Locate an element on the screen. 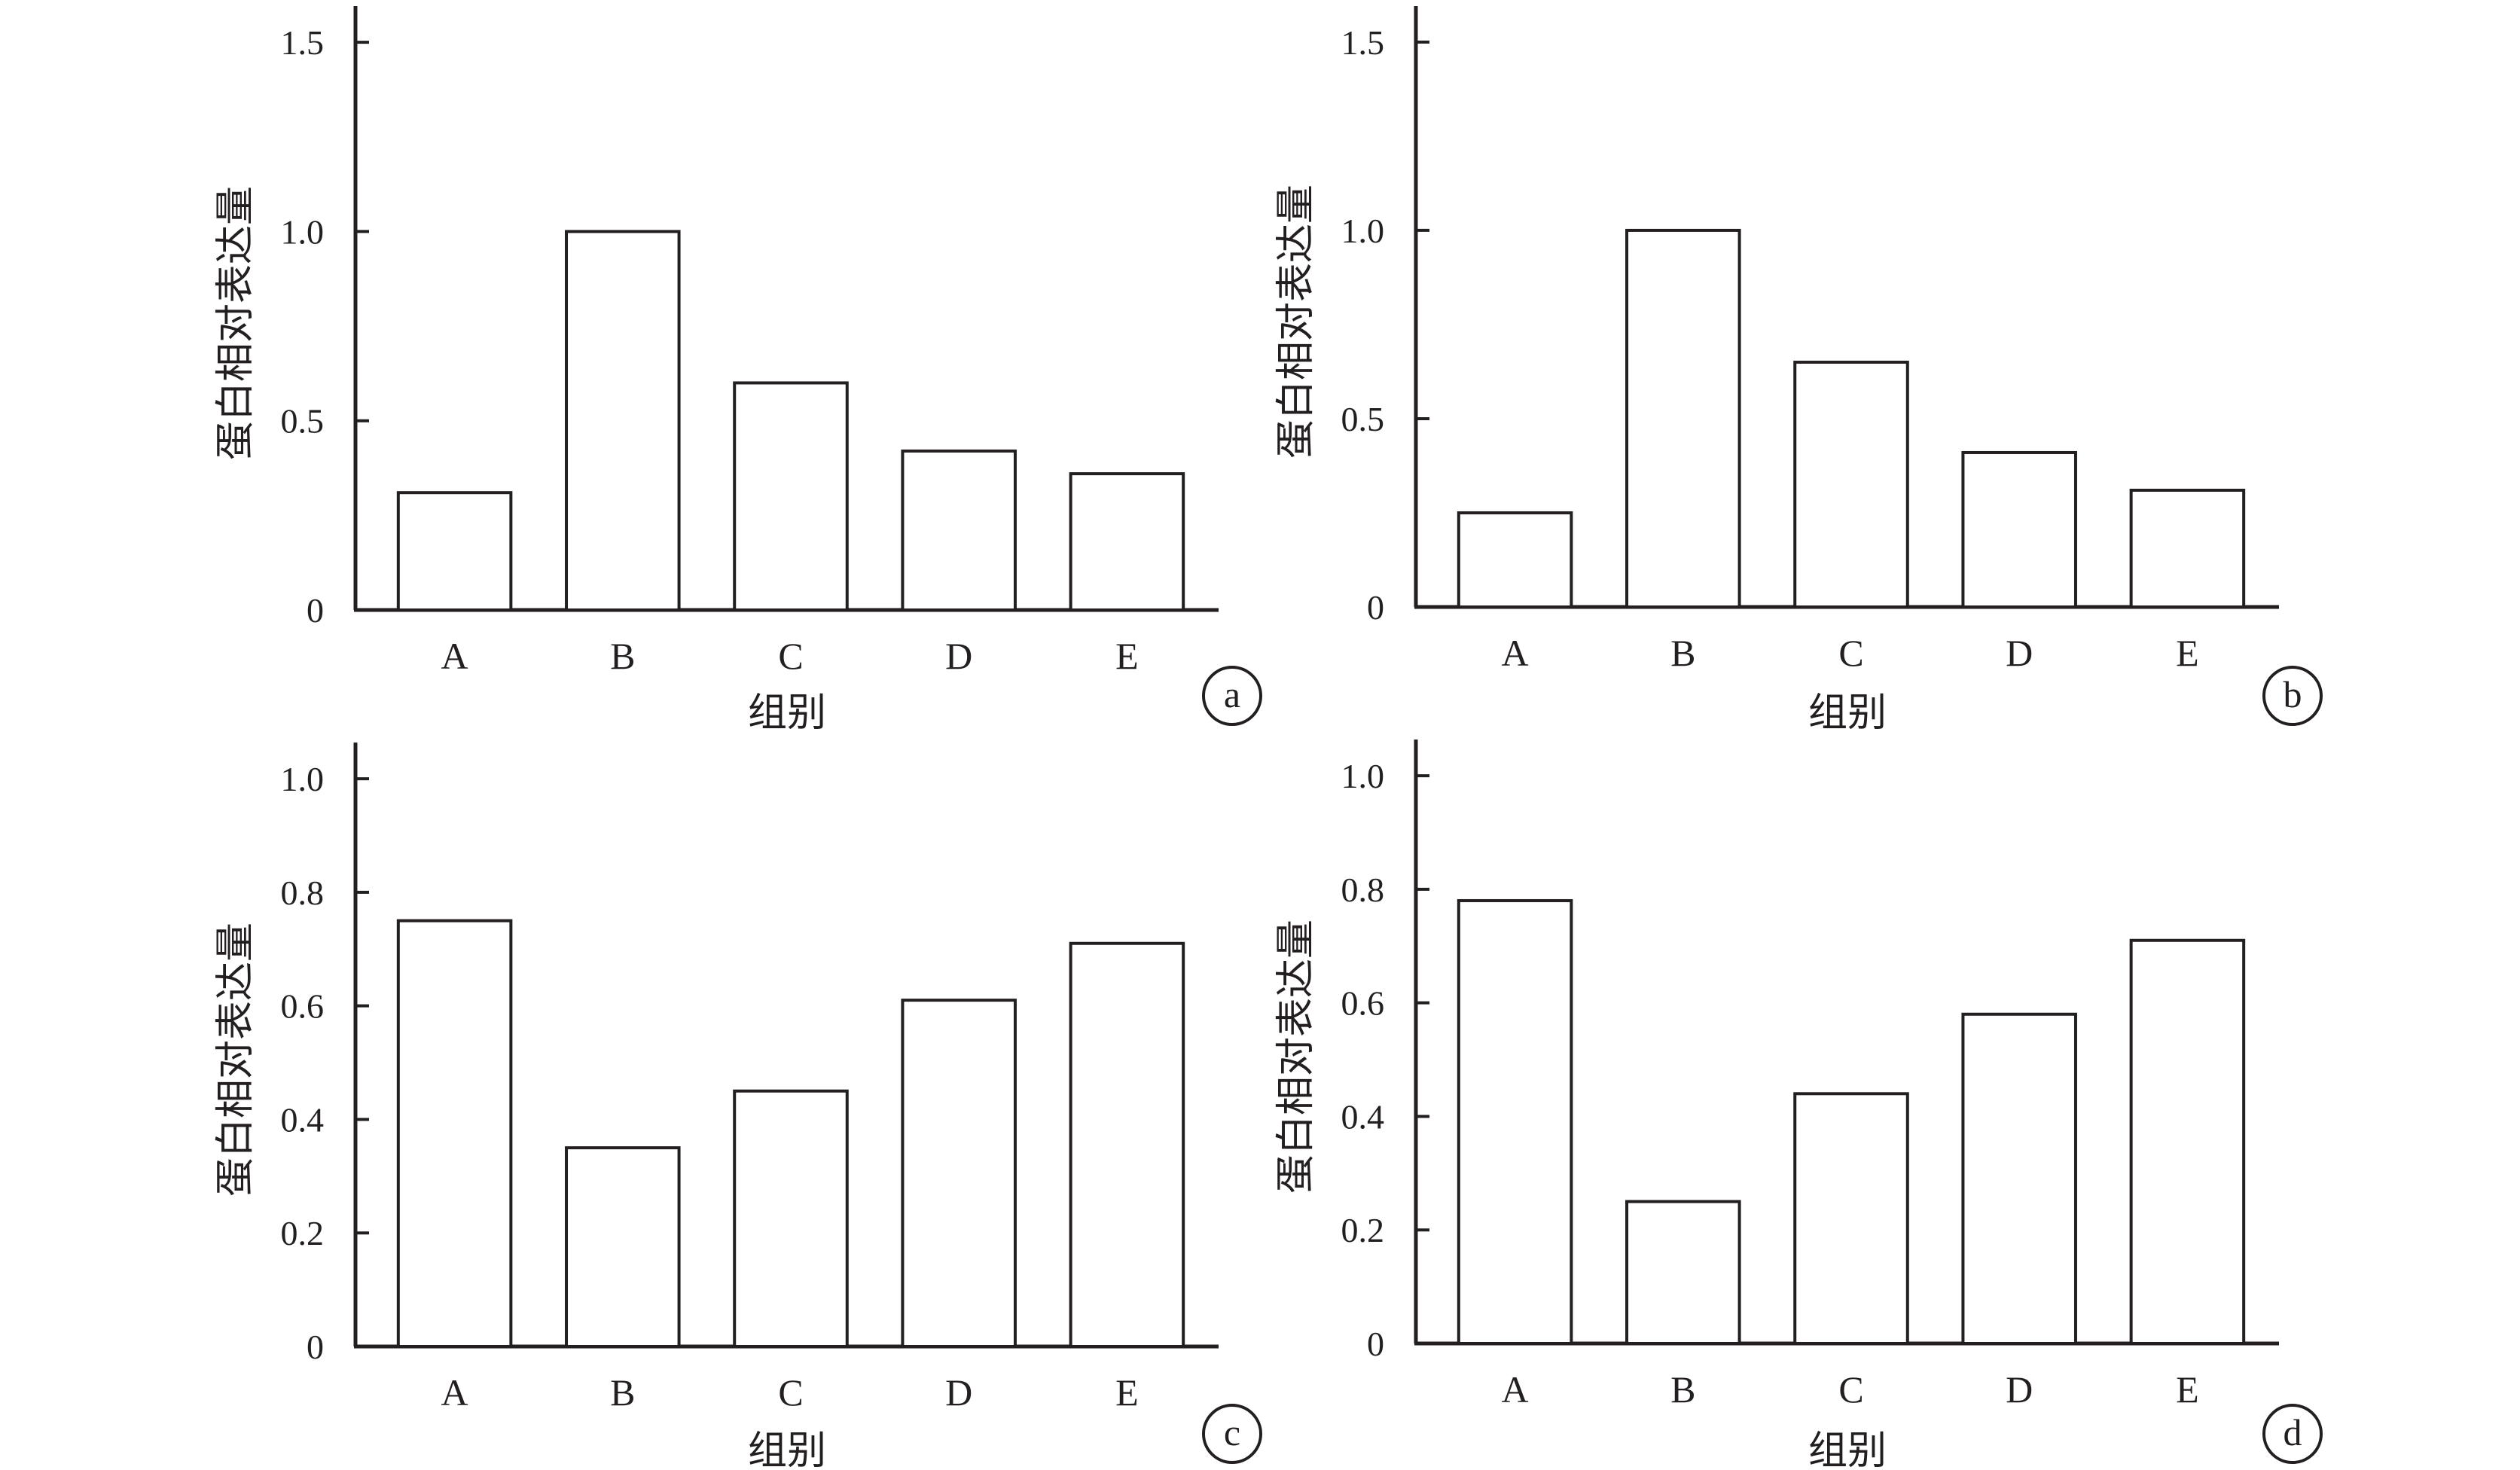 This screenshot has width=2520, height=1470. panel-label: d is located at coordinates (2293, 1432).